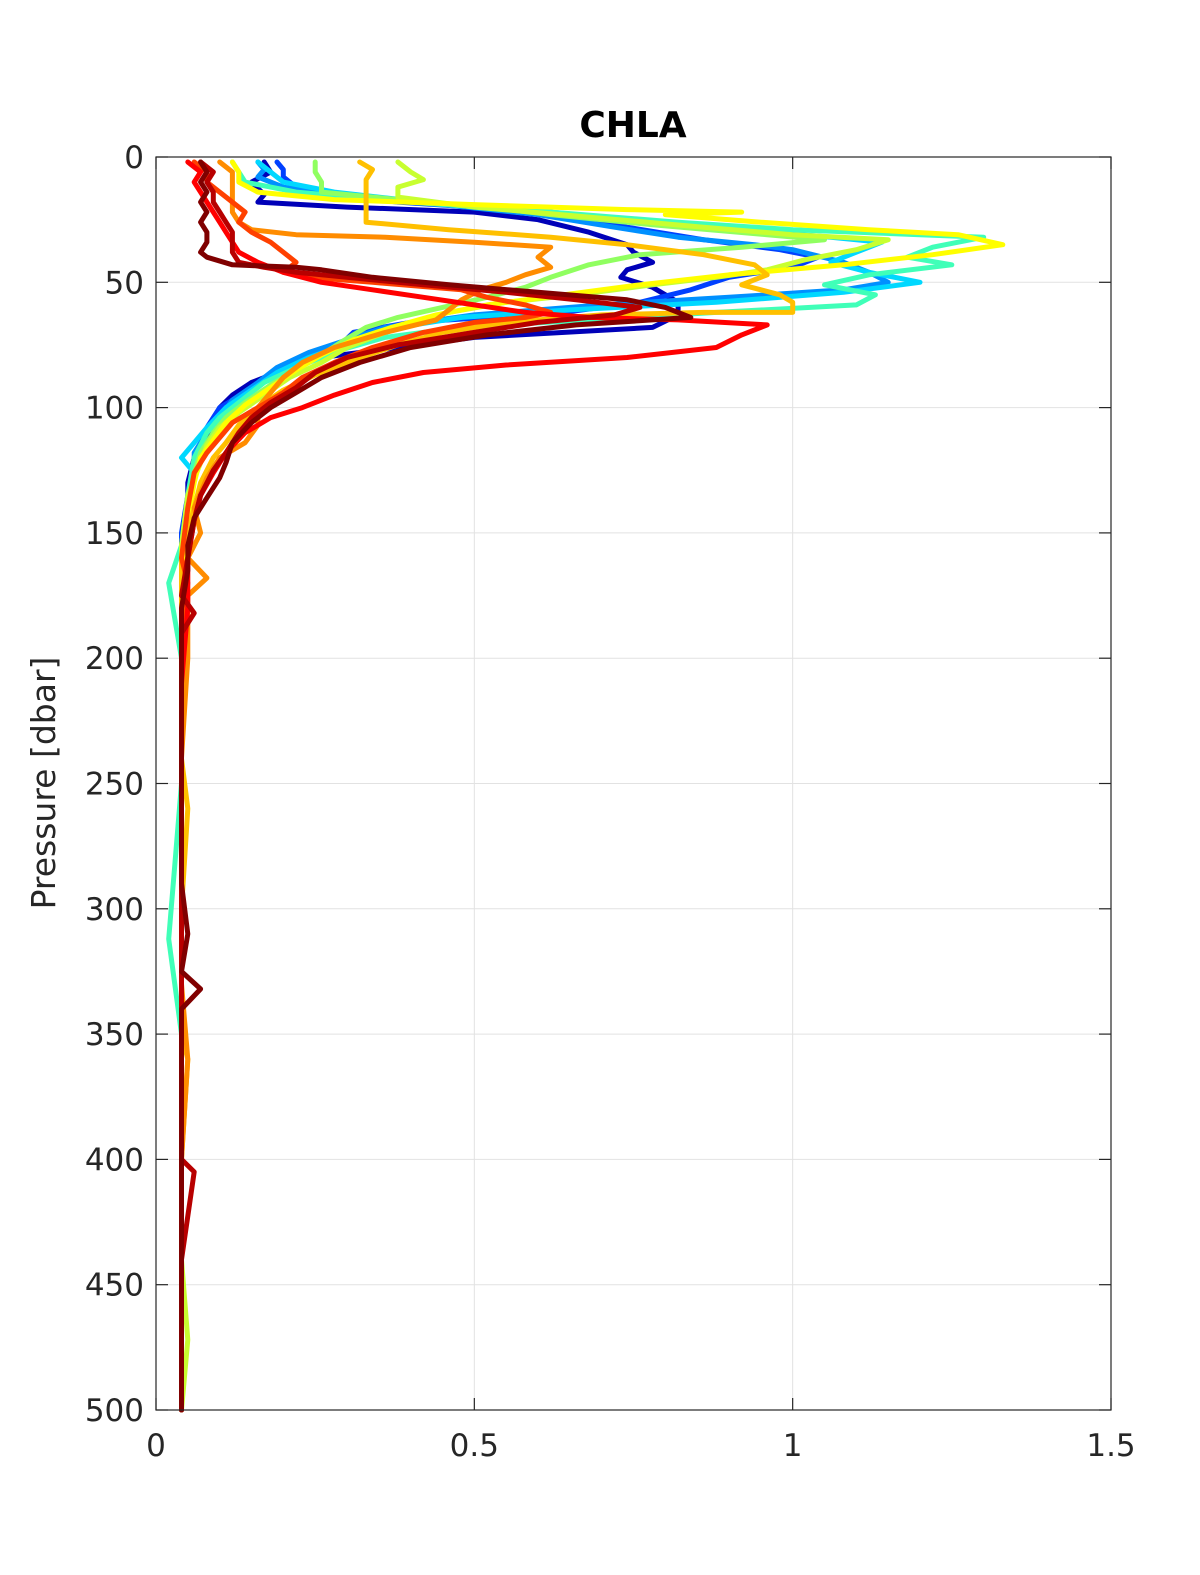  What do you see at coordinates (114, 409) in the screenshot?
I see `y-tick-label: 100` at bounding box center [114, 409].